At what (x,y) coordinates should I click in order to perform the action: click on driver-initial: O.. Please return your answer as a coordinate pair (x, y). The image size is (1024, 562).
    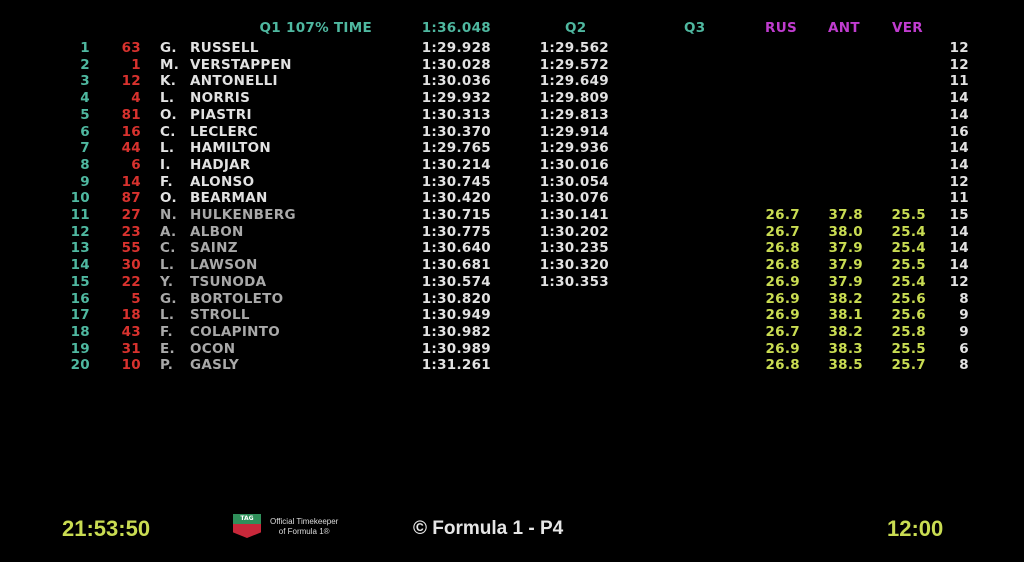
    Looking at the image, I should click on (168, 114).